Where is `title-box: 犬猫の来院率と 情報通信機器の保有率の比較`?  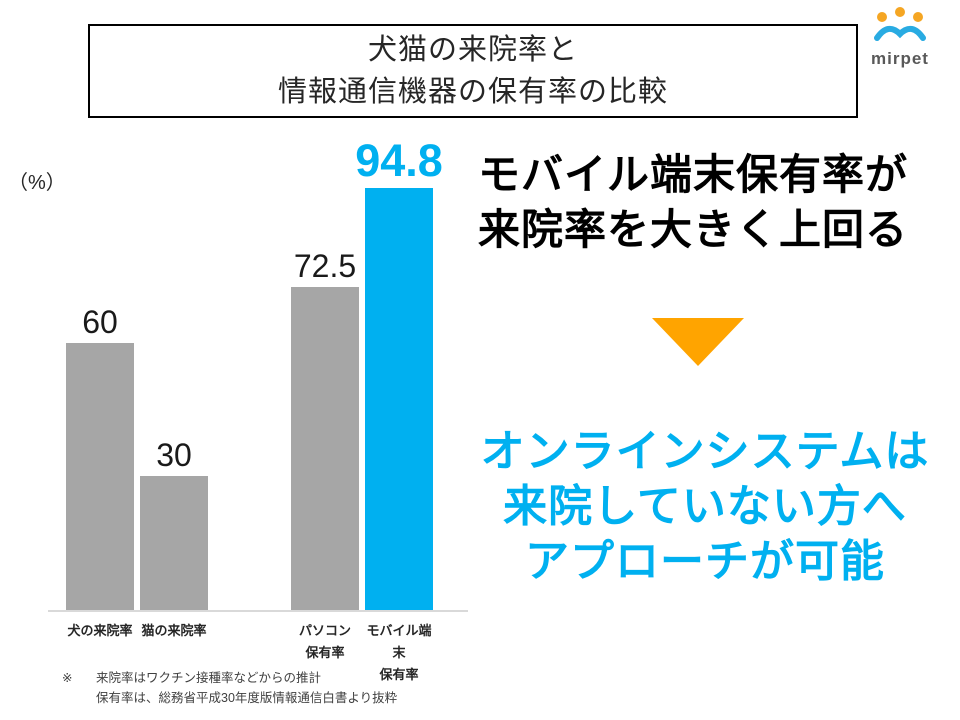
title-box: 犬猫の来院率と 情報通信機器の保有率の比較 is located at coordinates (473, 71).